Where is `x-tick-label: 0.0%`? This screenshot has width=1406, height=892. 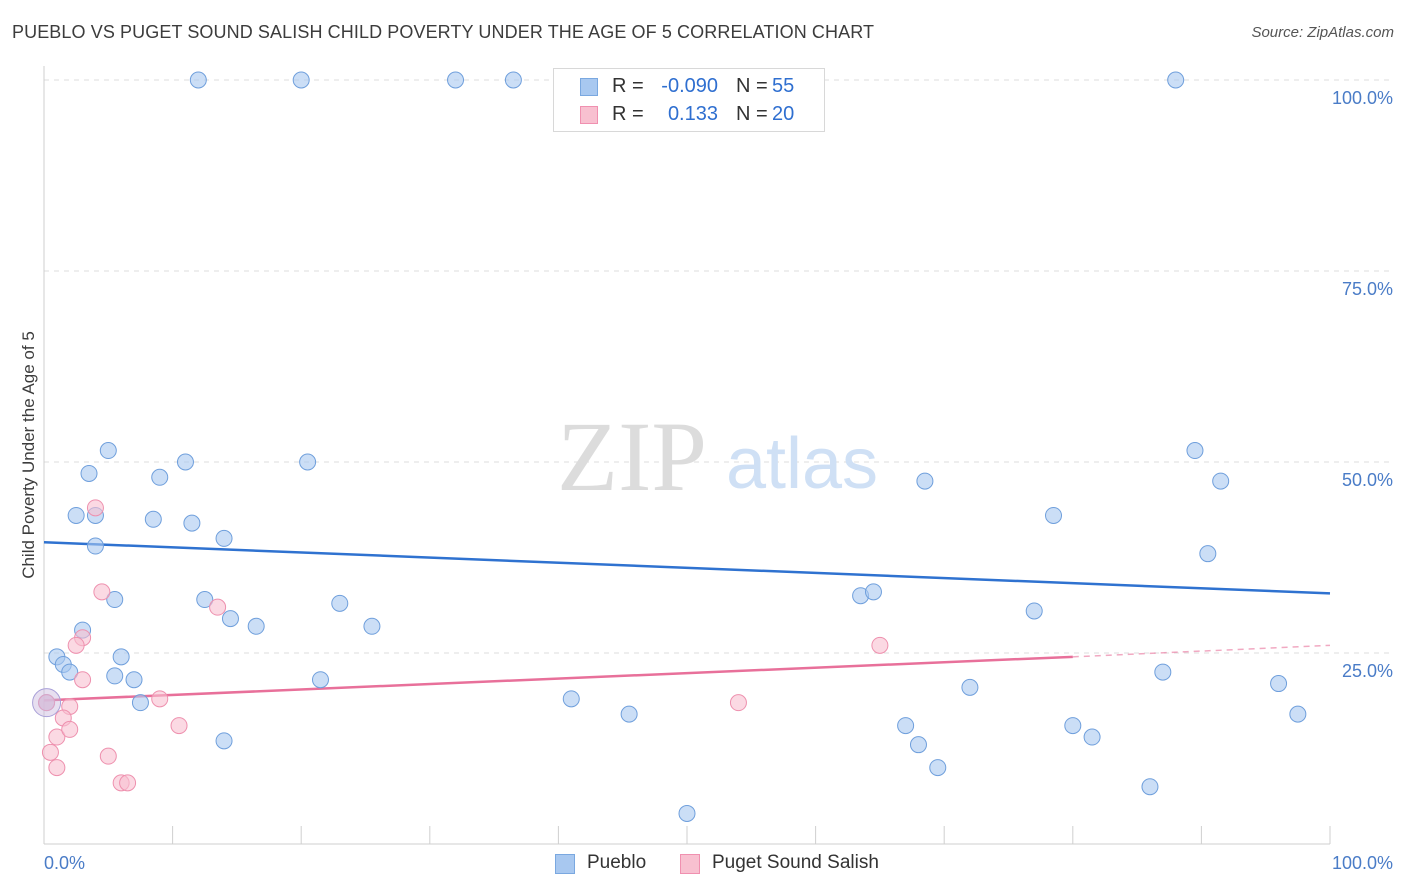 x-tick-label: 0.0% is located at coordinates (64, 863).